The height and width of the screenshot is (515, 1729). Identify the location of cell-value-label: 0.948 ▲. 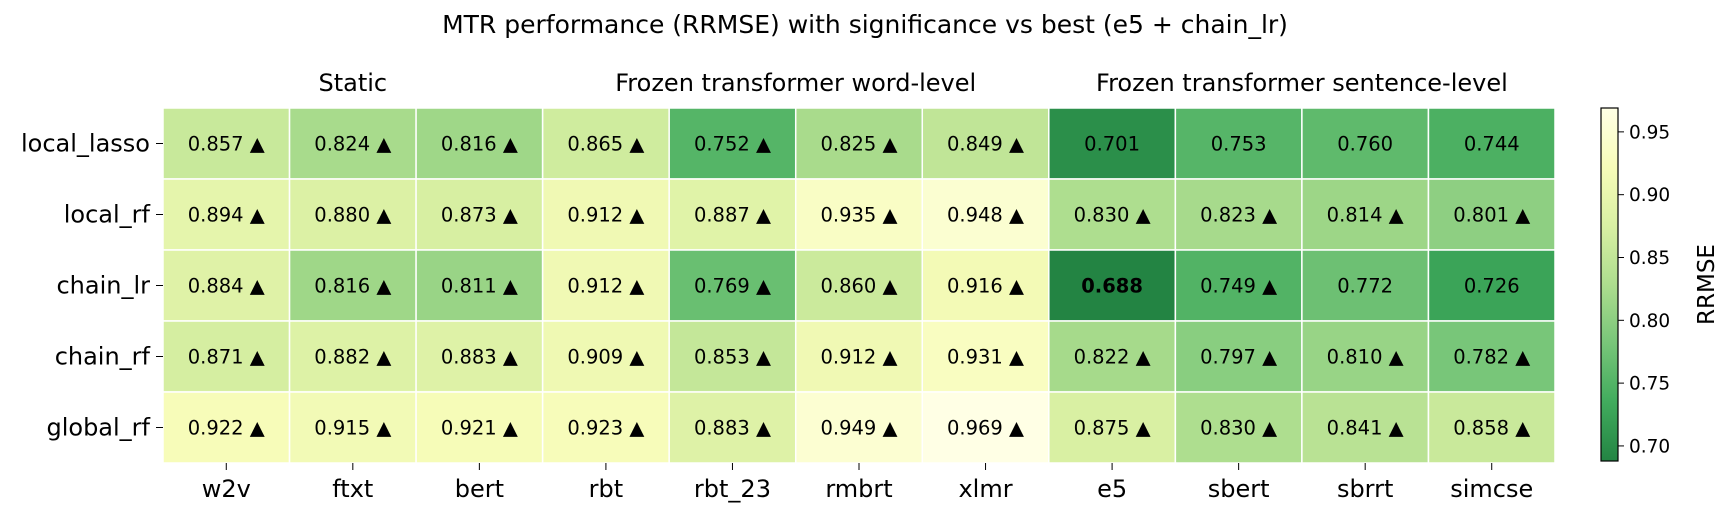
(985, 215).